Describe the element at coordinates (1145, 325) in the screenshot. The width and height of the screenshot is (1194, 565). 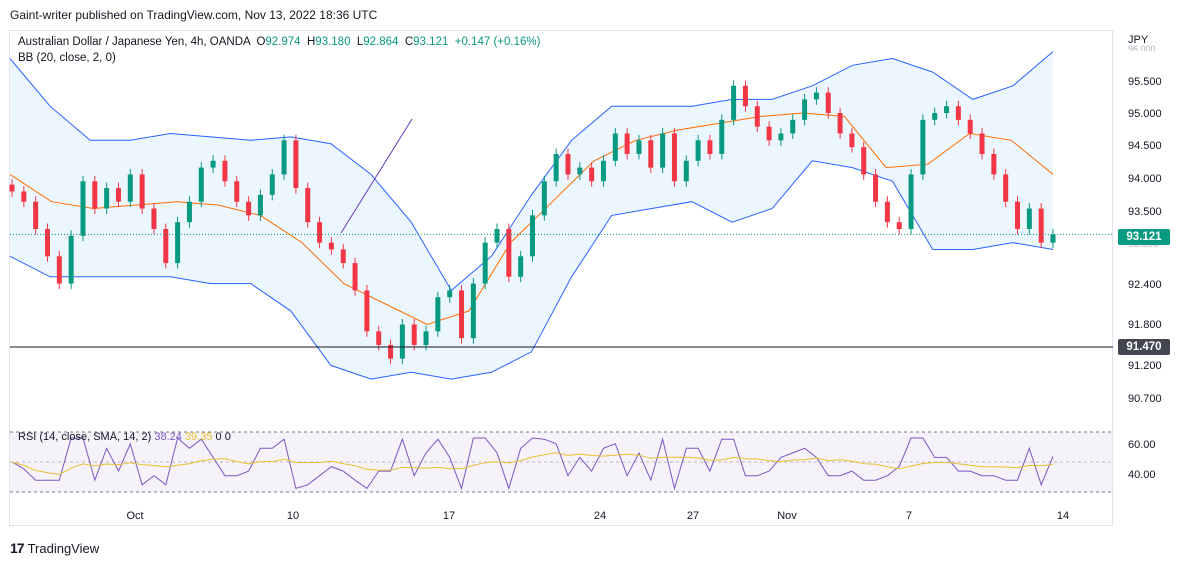
I see `price-tick: 91.800` at that location.